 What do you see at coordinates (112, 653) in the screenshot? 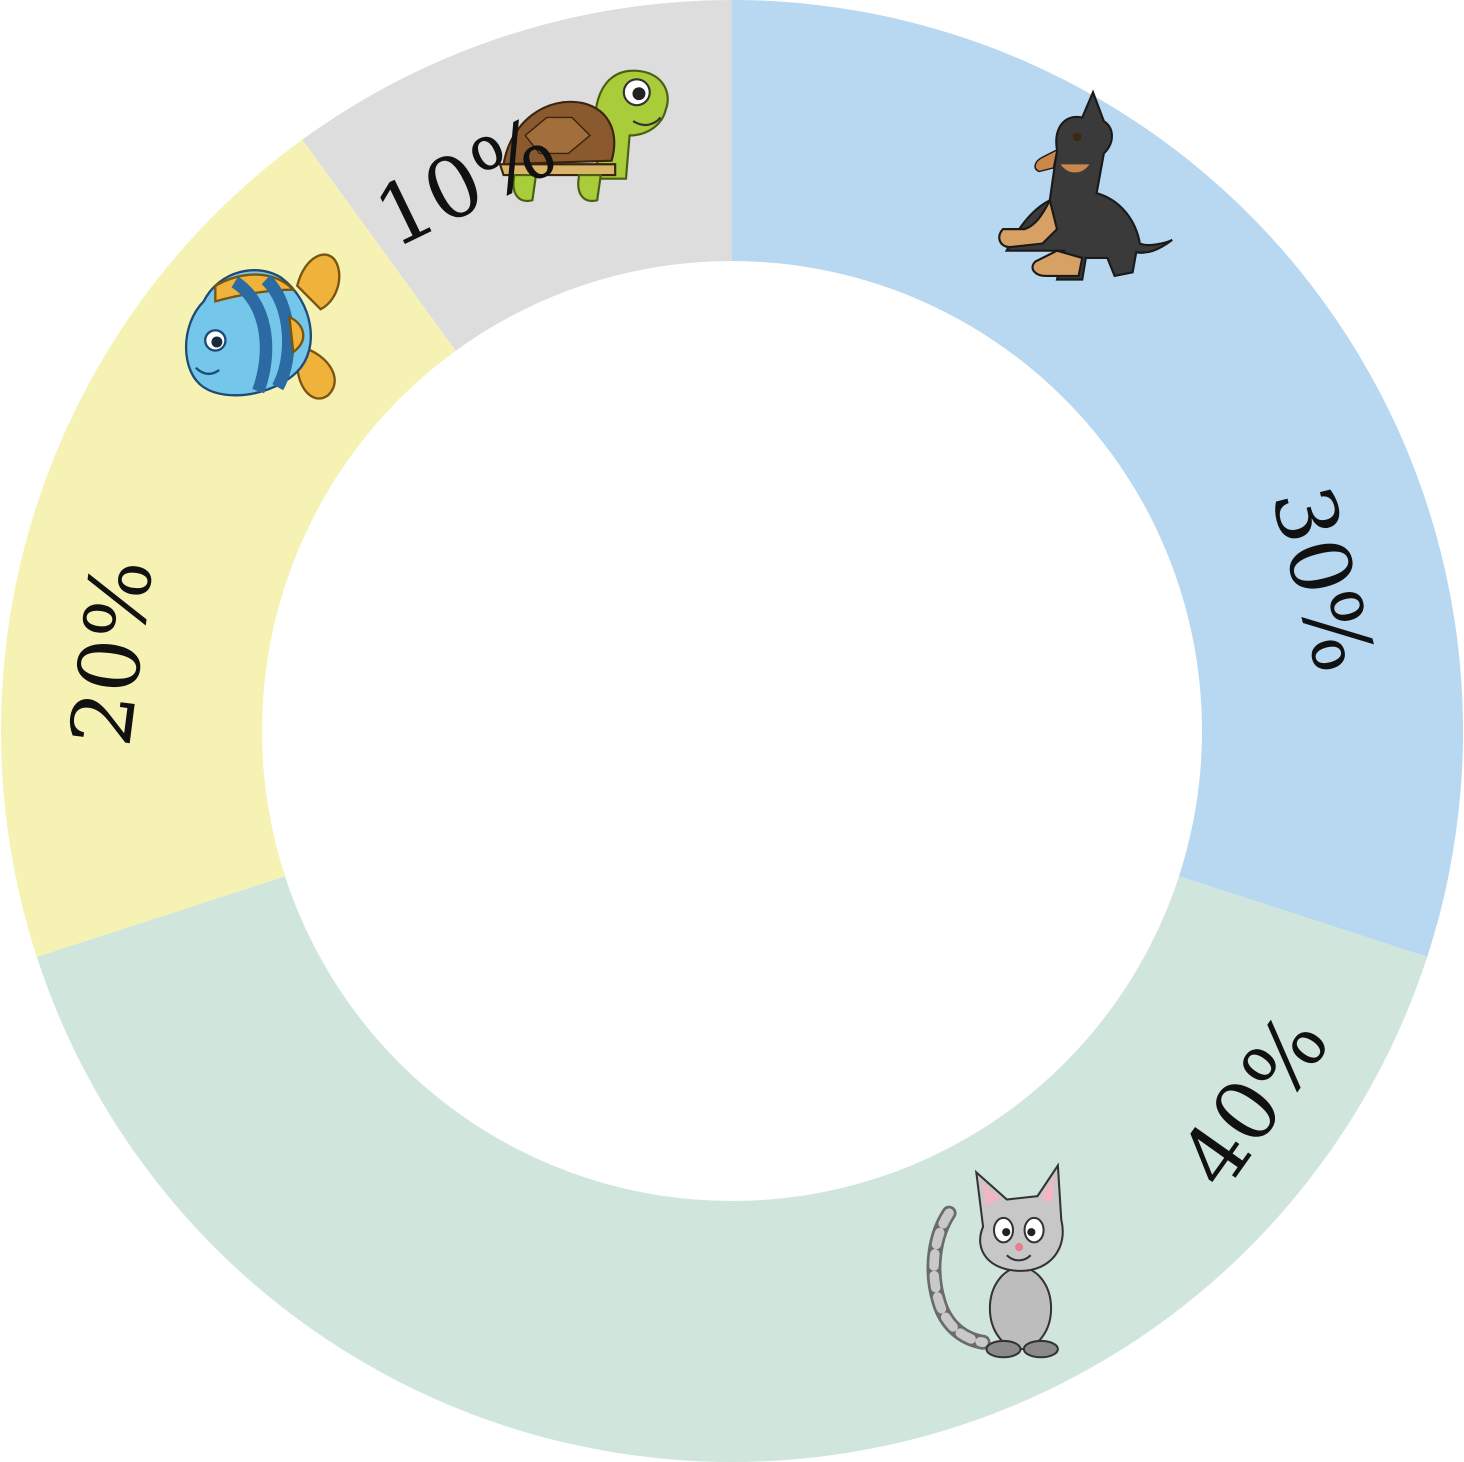
I see `slice-label-fish: 20%` at bounding box center [112, 653].